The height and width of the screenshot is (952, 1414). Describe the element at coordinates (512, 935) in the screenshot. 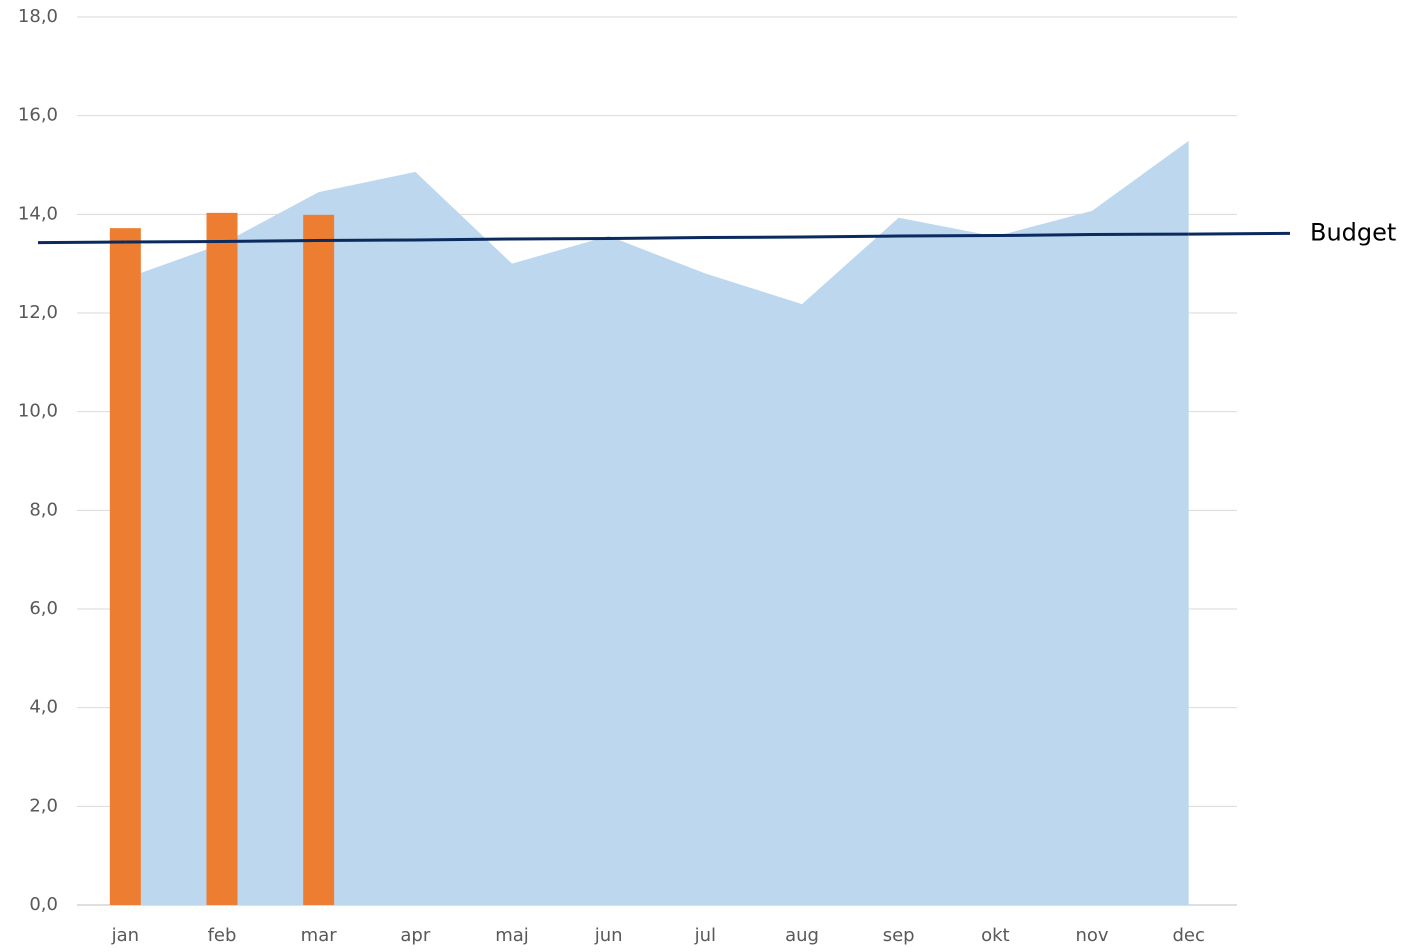

I see `x-tick-label: maj` at that location.